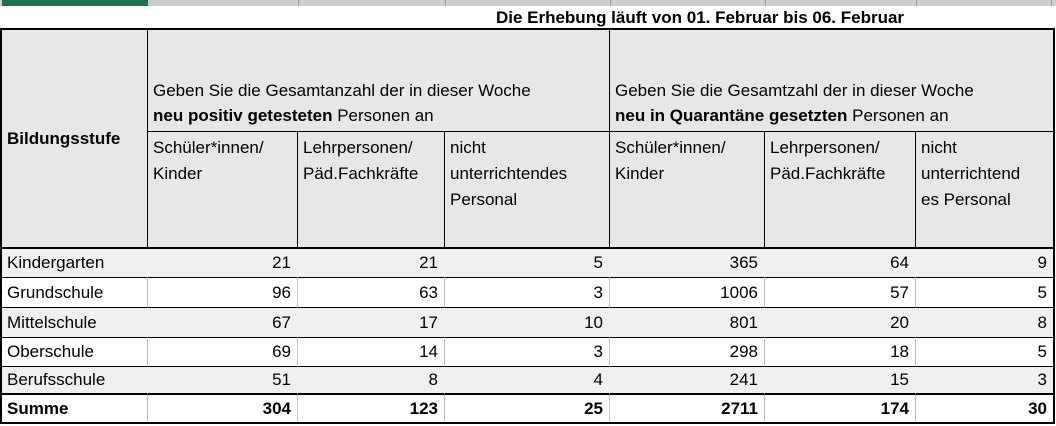 The width and height of the screenshot is (1056, 426). I want to click on subheader-nicht-unterrichtend-1: nicht unterrichtendes Personal, so click(527, 190).